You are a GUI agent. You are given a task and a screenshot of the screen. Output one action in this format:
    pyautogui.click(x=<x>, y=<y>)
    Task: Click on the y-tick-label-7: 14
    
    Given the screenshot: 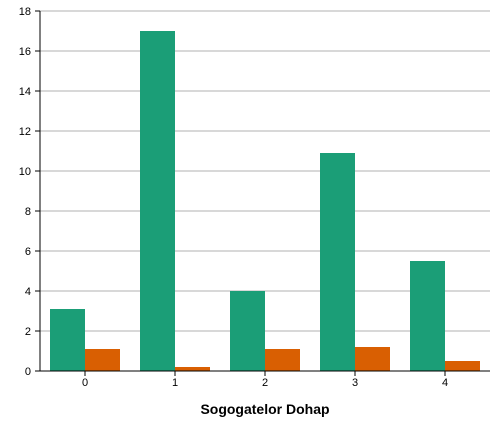 What is the action you would take?
    pyautogui.click(x=25, y=92)
    